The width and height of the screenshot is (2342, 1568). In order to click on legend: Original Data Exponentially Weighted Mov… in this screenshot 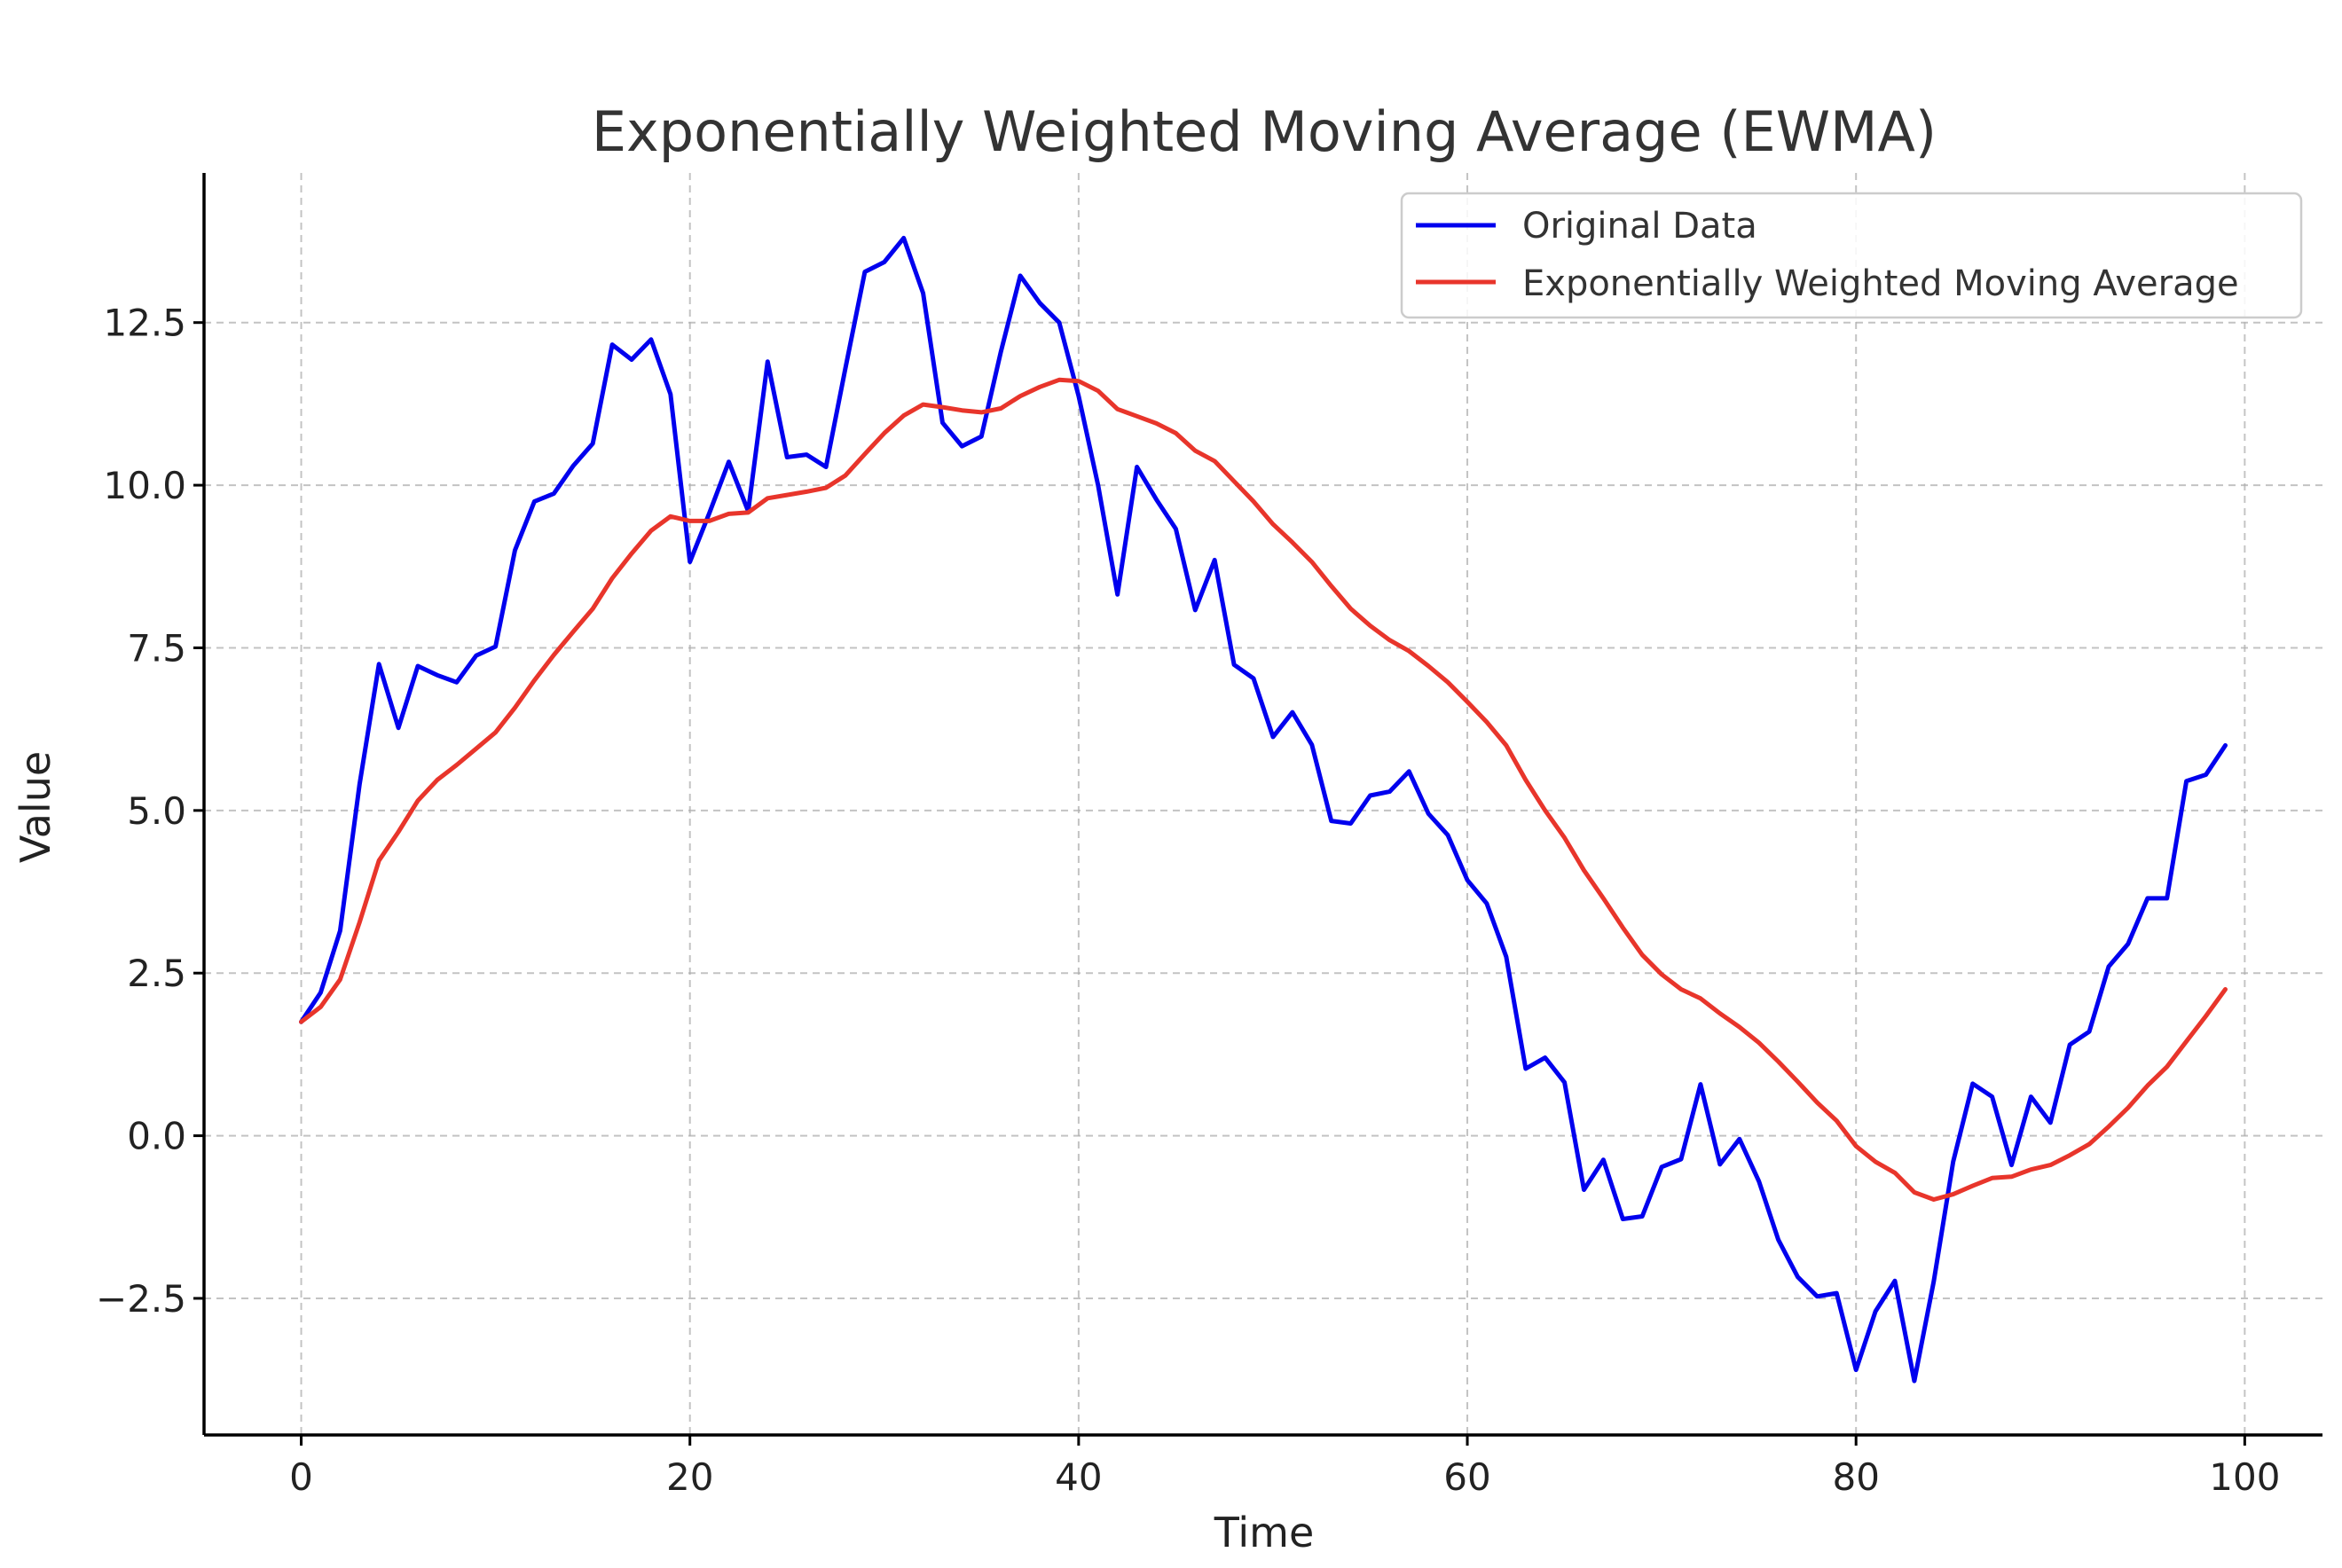, I will do `click(1851, 255)`.